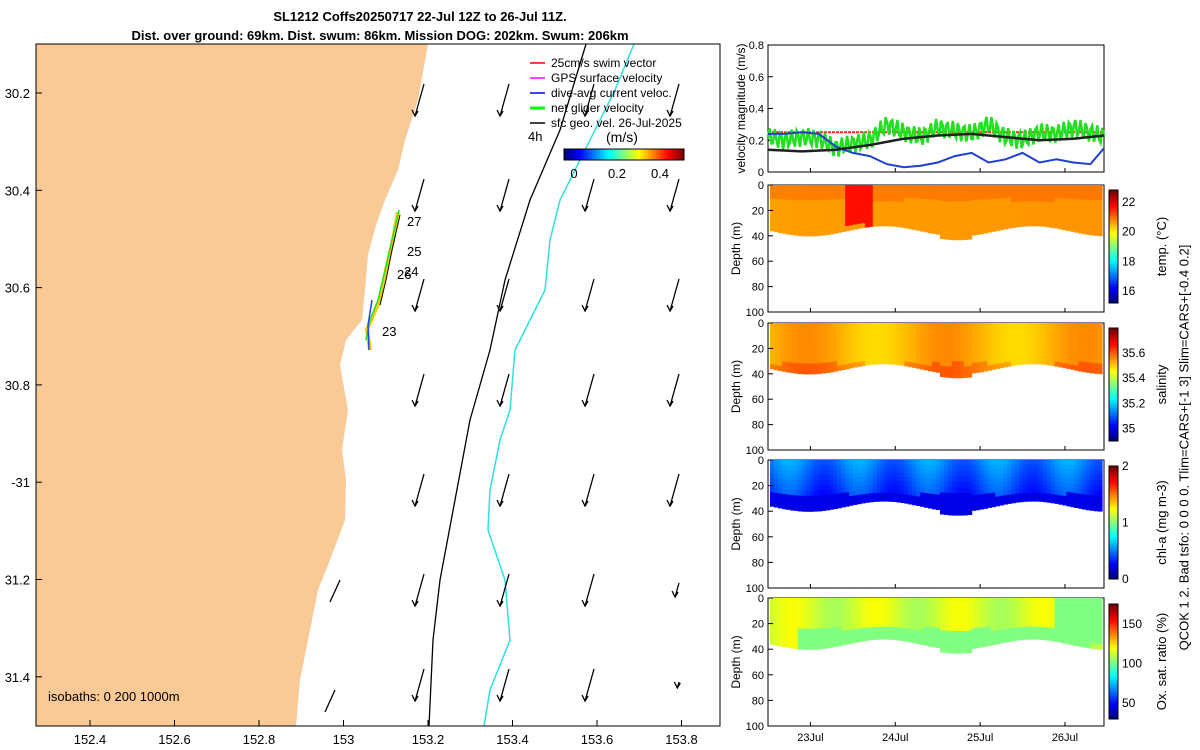 This screenshot has height=750, width=1200. Describe the element at coordinates (670, 503) in the screenshot. I see `geo-arrow-head` at that location.